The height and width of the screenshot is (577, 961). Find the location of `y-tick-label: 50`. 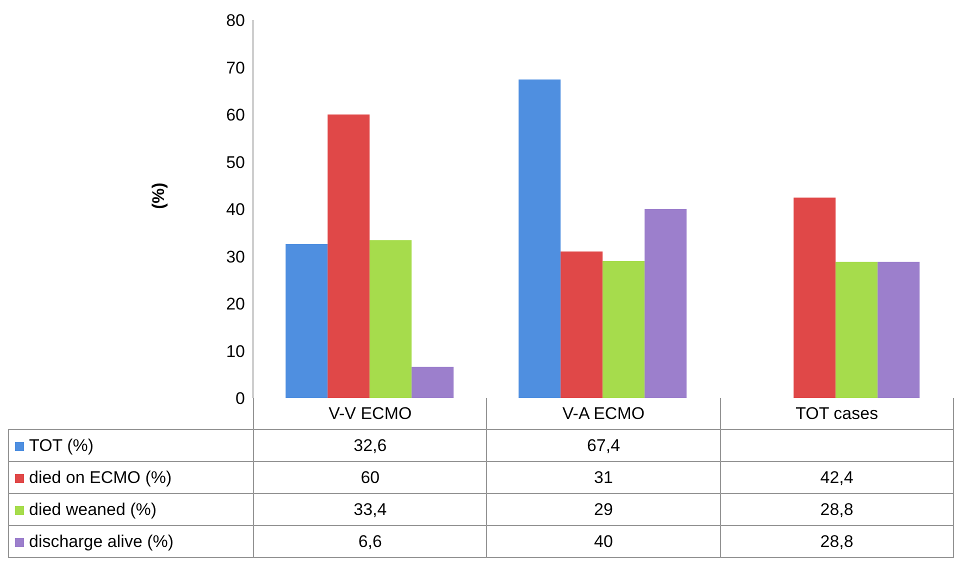

y-tick-label: 50 is located at coordinates (235, 162).